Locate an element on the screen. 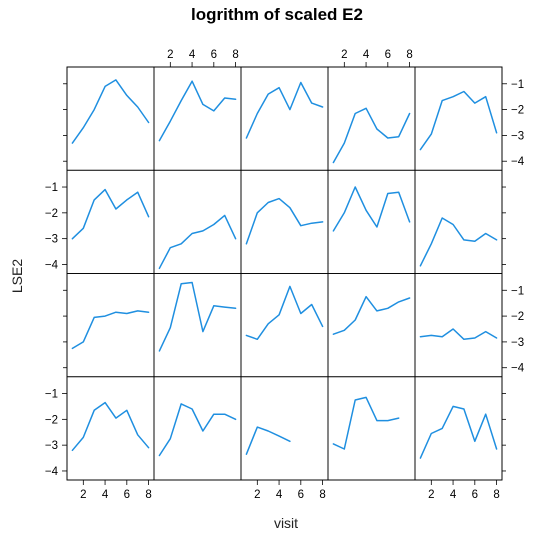 Image resolution: width=554 pixels, height=551 pixels. chart-title: logrithm of scaled E2 is located at coordinates (277, 14).